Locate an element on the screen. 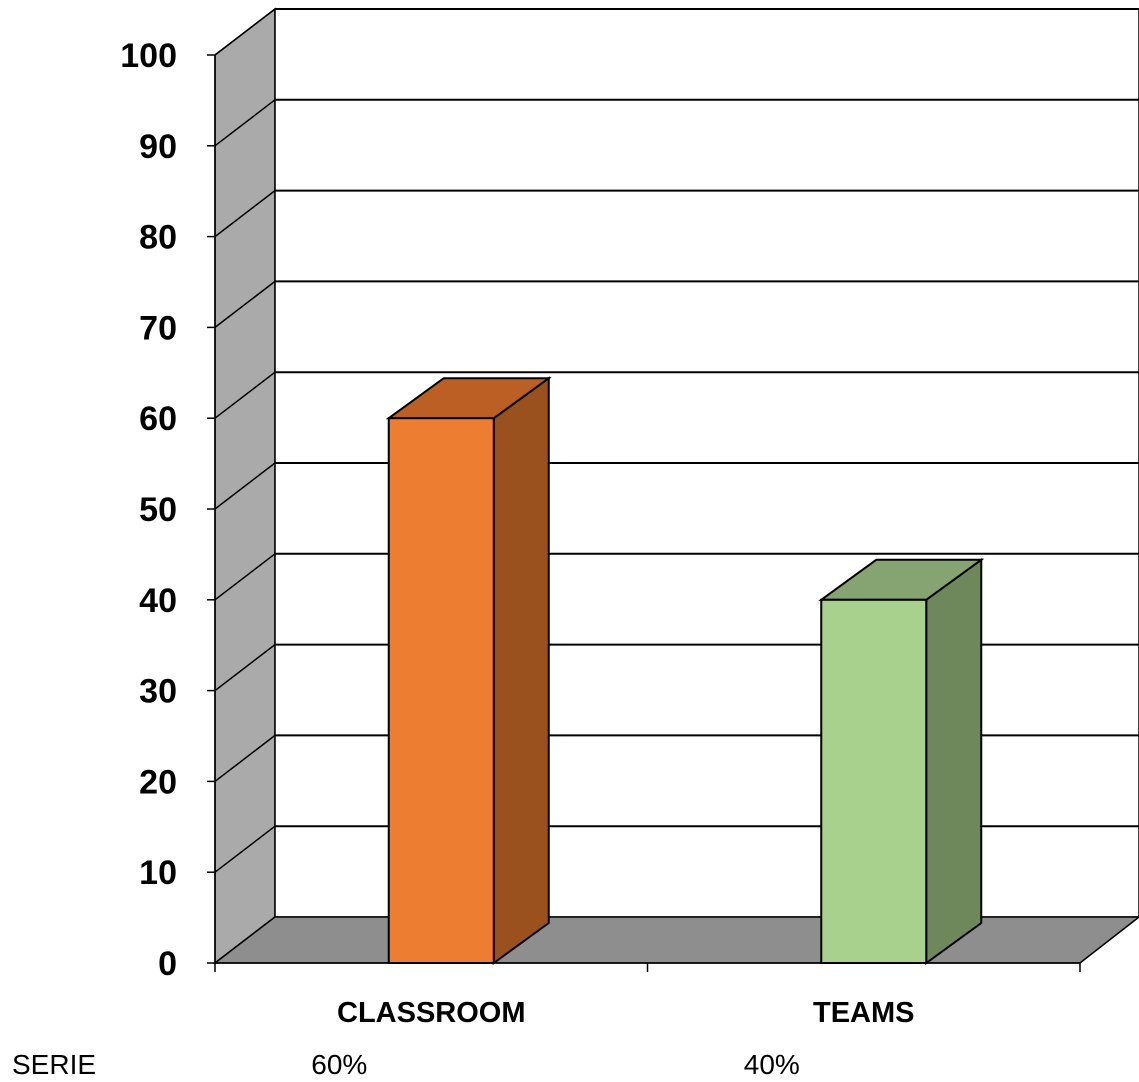 This screenshot has width=1139, height=1082. y-tick-labels: 0 10 20 30 40 50 60 70 80 90 100 is located at coordinates (148, 510).